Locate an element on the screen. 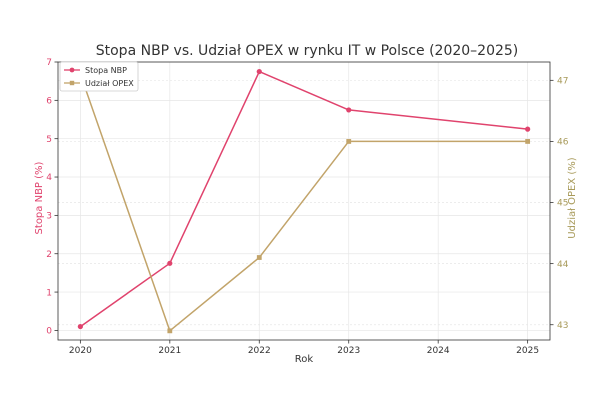 The image size is (615, 410). x-tick-label: 2023 is located at coordinates (348, 351).